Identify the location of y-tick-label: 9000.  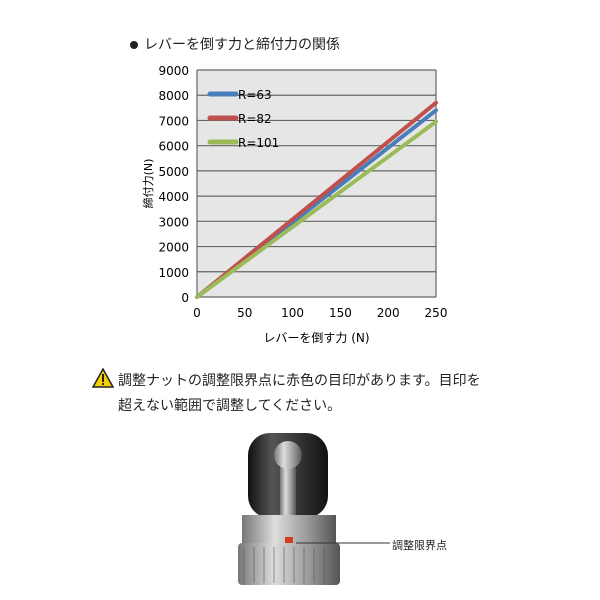
(173, 71).